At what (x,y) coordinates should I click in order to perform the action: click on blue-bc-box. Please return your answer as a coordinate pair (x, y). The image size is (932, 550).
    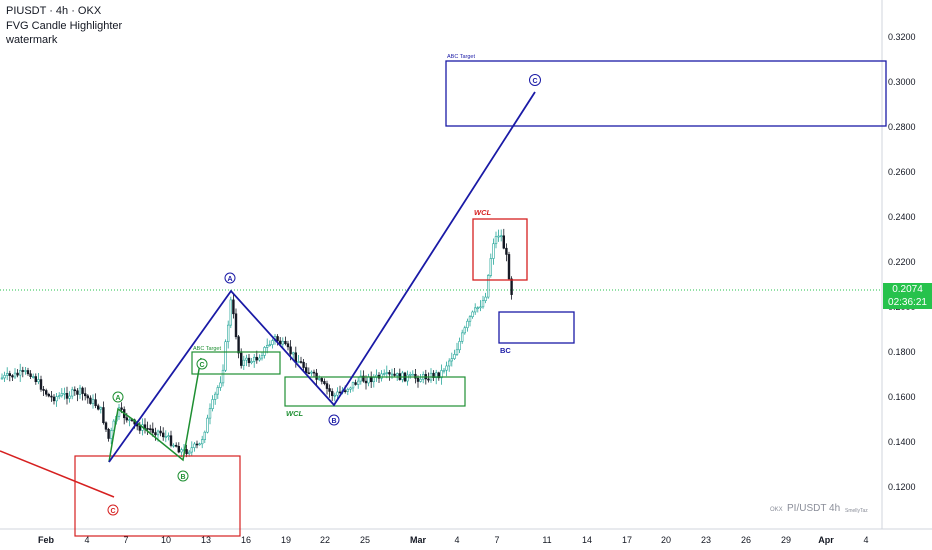
    Looking at the image, I should click on (536, 327).